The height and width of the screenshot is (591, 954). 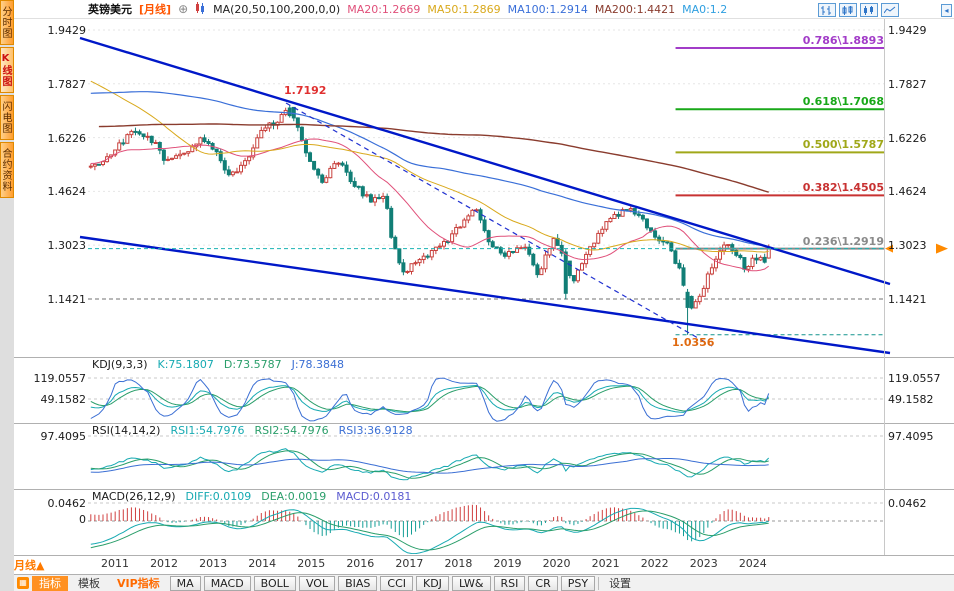 I want to click on fib-label: 0.382\1.4505, so click(x=843, y=188).